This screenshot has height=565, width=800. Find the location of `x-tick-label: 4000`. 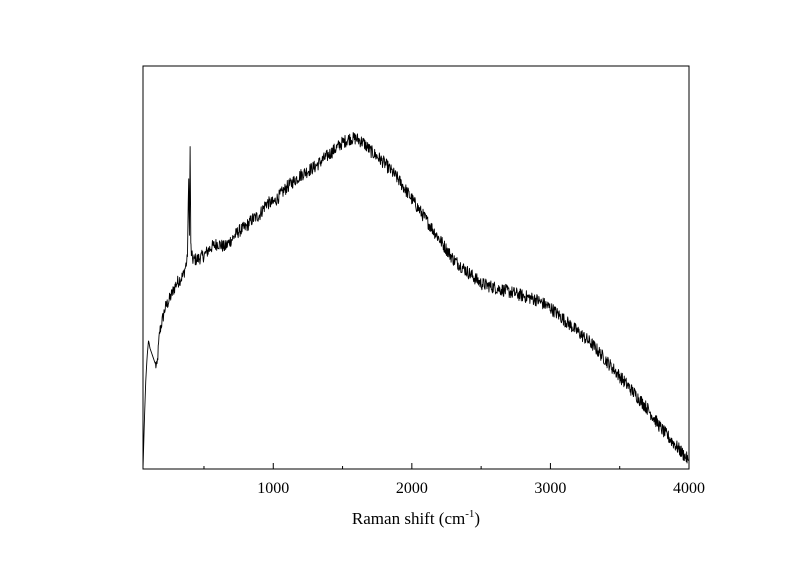

x-tick-label: 4000 is located at coordinates (689, 488).